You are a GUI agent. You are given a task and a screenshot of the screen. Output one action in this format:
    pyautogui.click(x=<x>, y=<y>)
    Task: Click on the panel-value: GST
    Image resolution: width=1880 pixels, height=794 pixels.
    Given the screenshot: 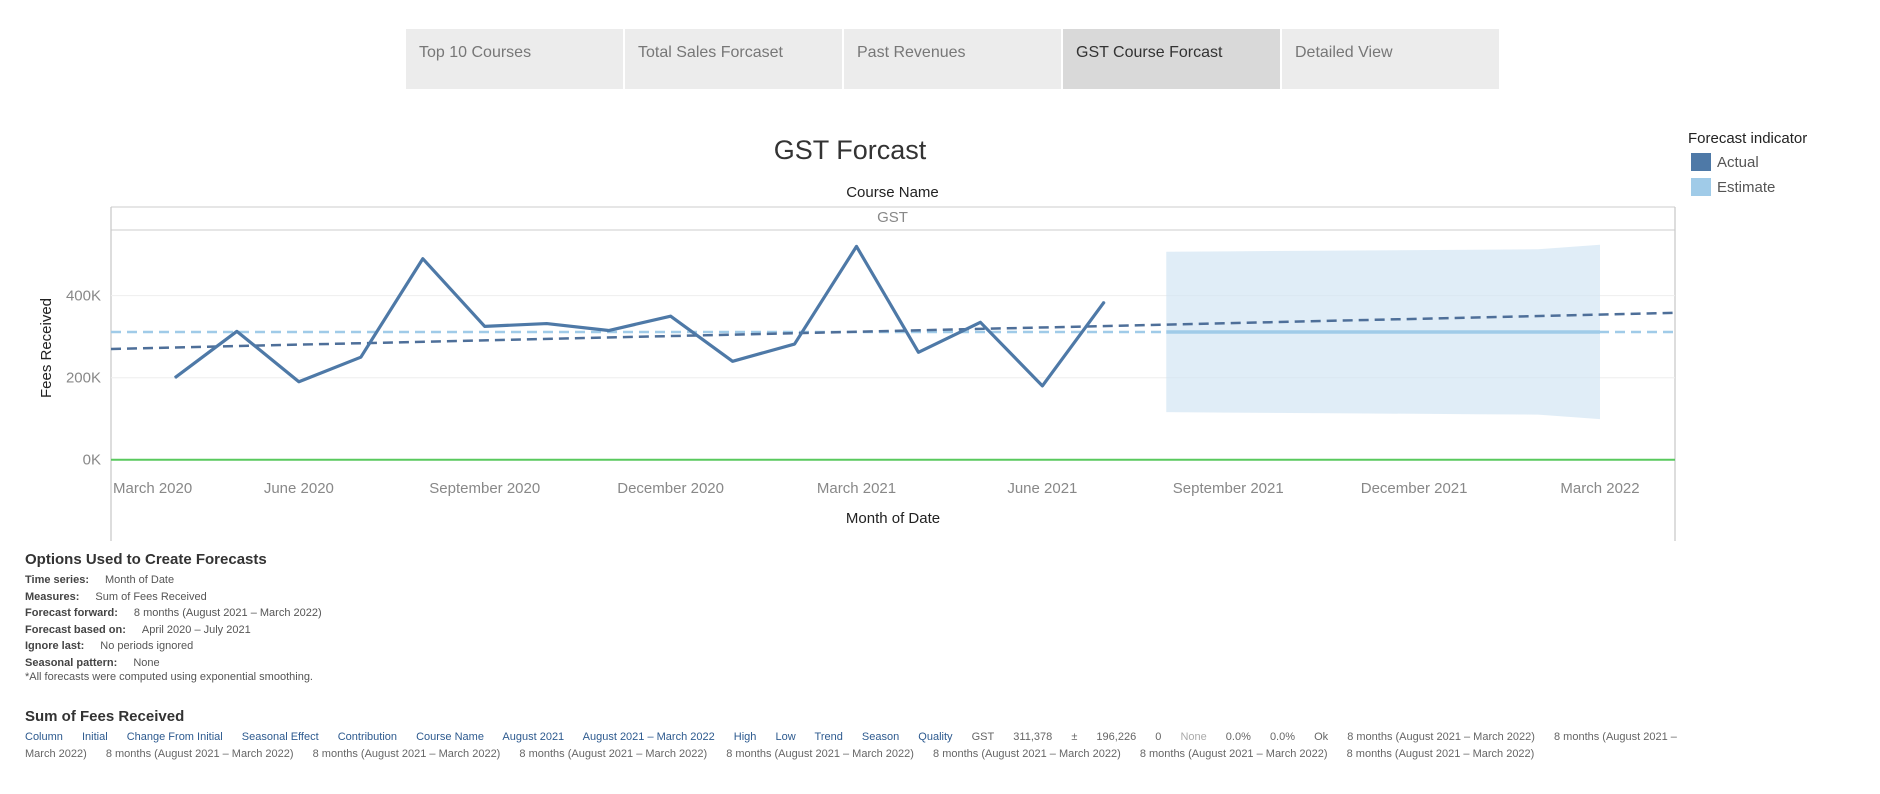 What is the action you would take?
    pyautogui.click(x=892, y=217)
    